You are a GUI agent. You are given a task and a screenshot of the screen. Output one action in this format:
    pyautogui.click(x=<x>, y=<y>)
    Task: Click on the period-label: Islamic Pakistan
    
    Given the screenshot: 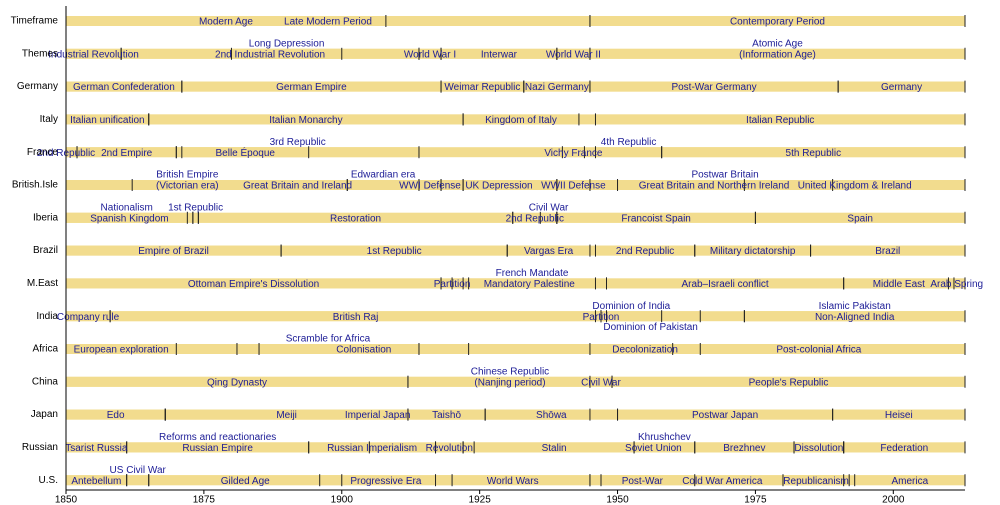 What is the action you would take?
    pyautogui.click(x=855, y=306)
    